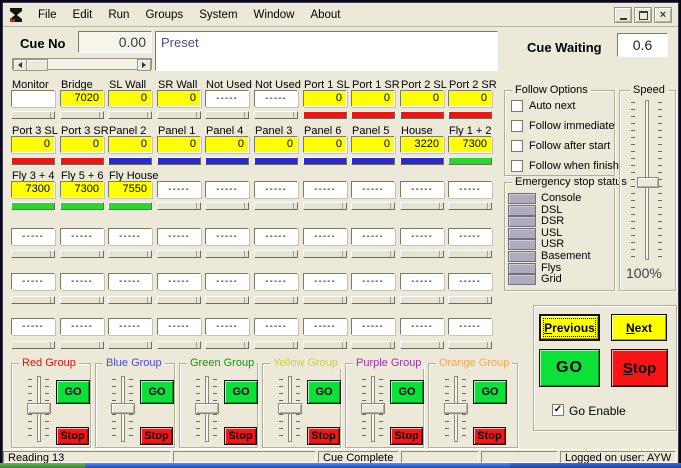 Image resolution: width=681 pixels, height=468 pixels. I want to click on taskbar, so click(340, 465).